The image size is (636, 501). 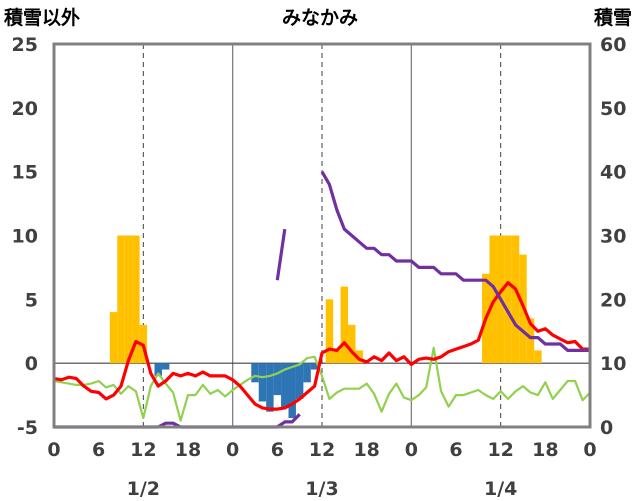 I want to click on left-tick-label: 5, so click(x=31, y=300).